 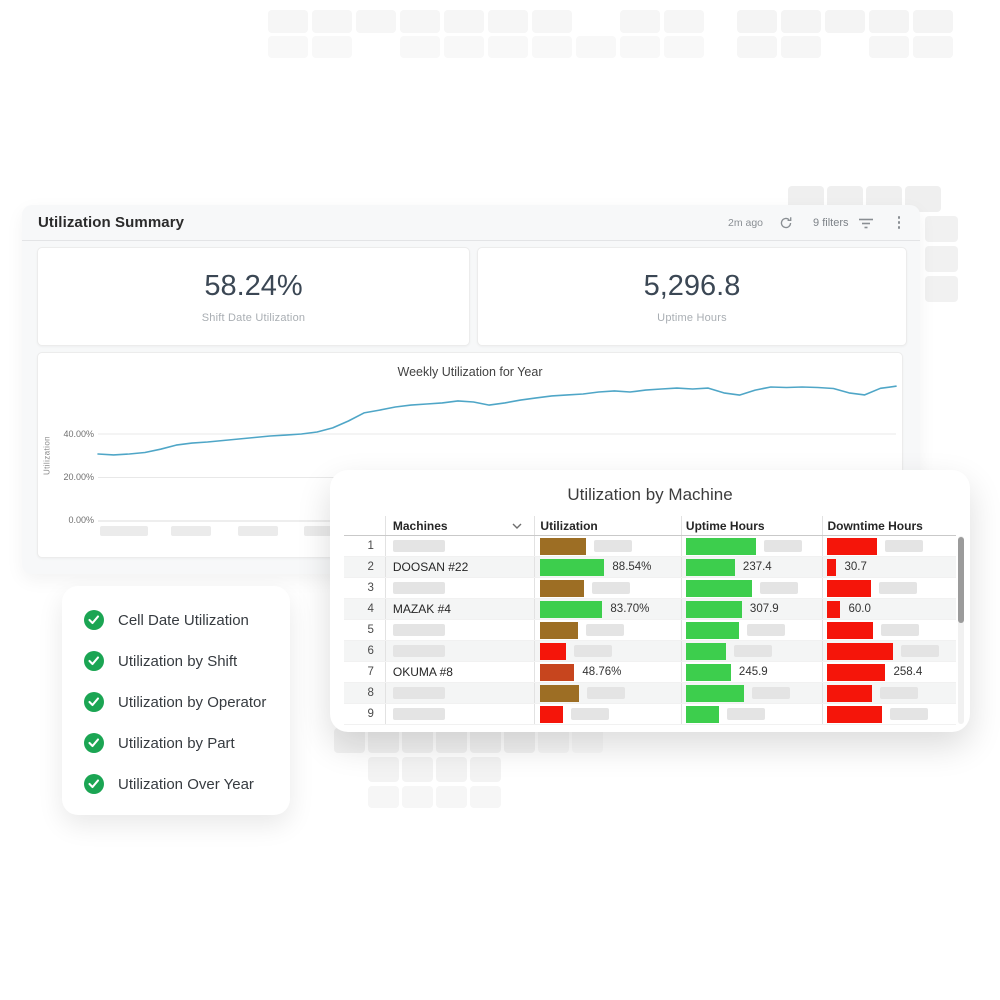 I want to click on utilization-cell: 88.54%, so click(x=607, y=567).